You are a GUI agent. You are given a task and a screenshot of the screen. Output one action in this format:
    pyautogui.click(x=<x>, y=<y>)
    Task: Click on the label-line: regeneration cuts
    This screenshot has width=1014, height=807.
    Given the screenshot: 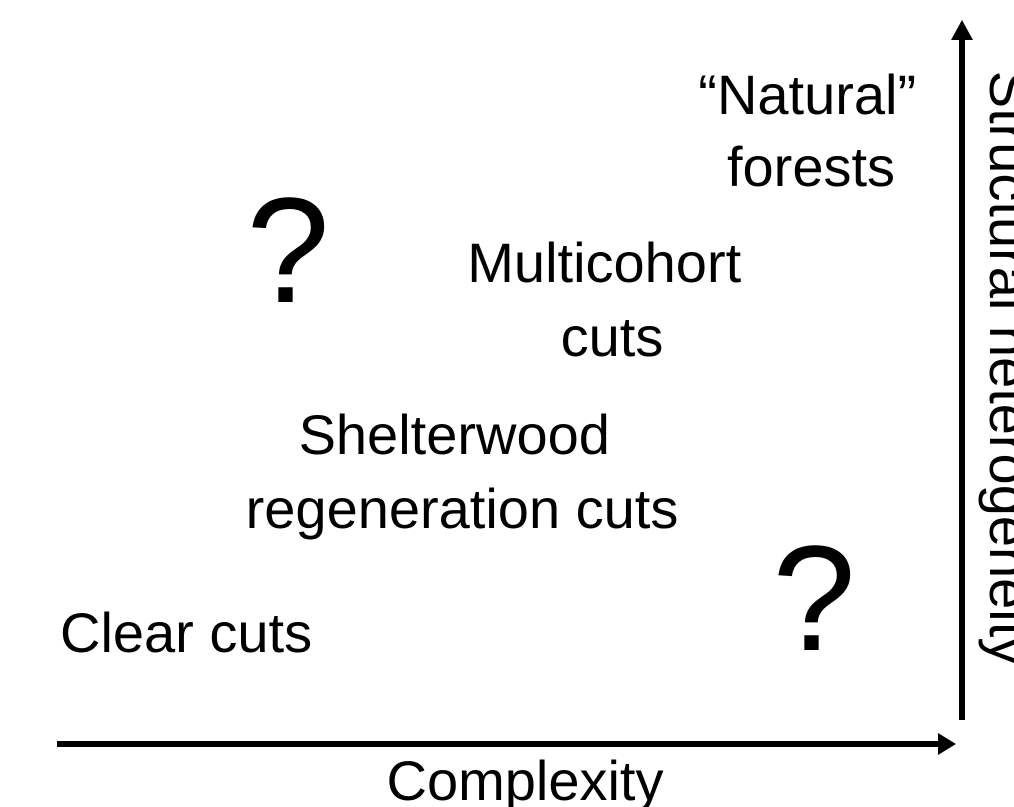 What is the action you would take?
    pyautogui.click(x=462, y=508)
    